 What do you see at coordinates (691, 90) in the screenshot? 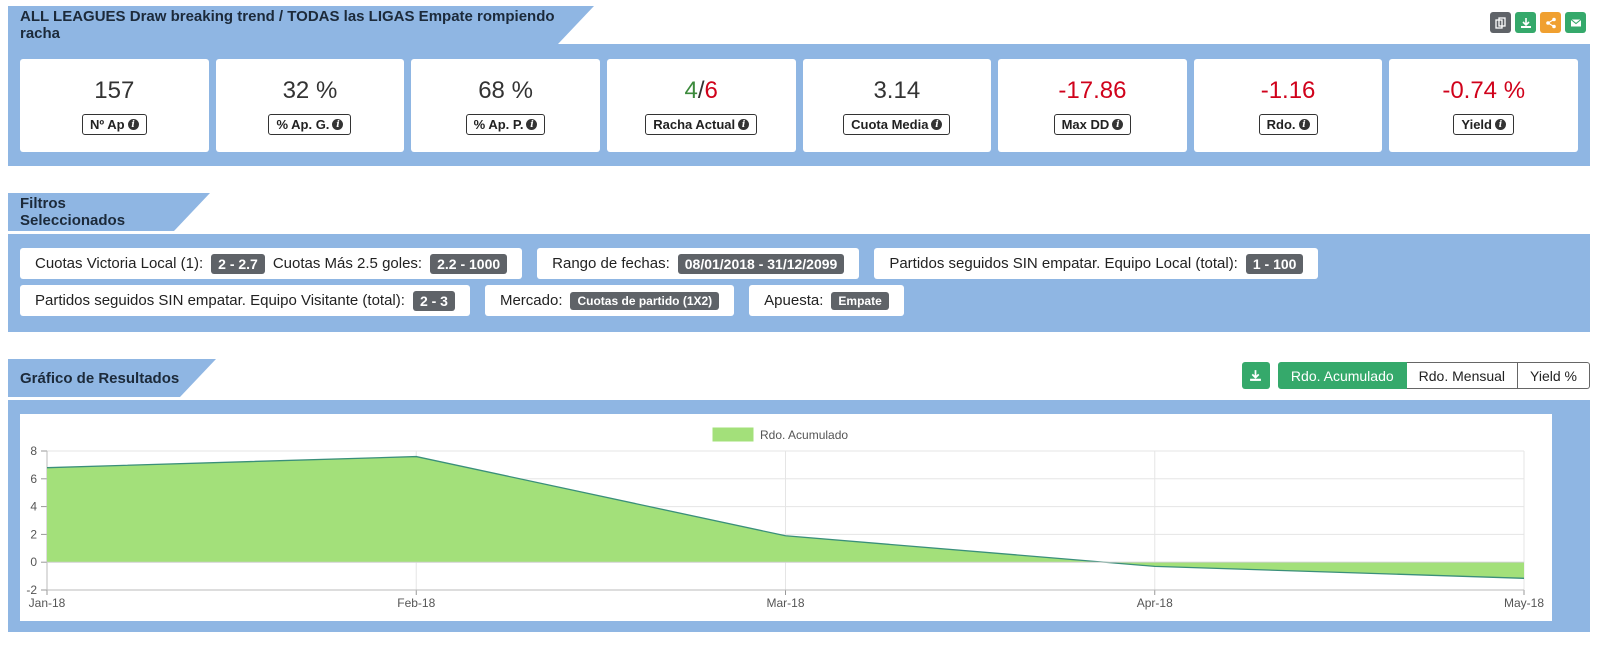
I see `racha-wins: 4` at bounding box center [691, 90].